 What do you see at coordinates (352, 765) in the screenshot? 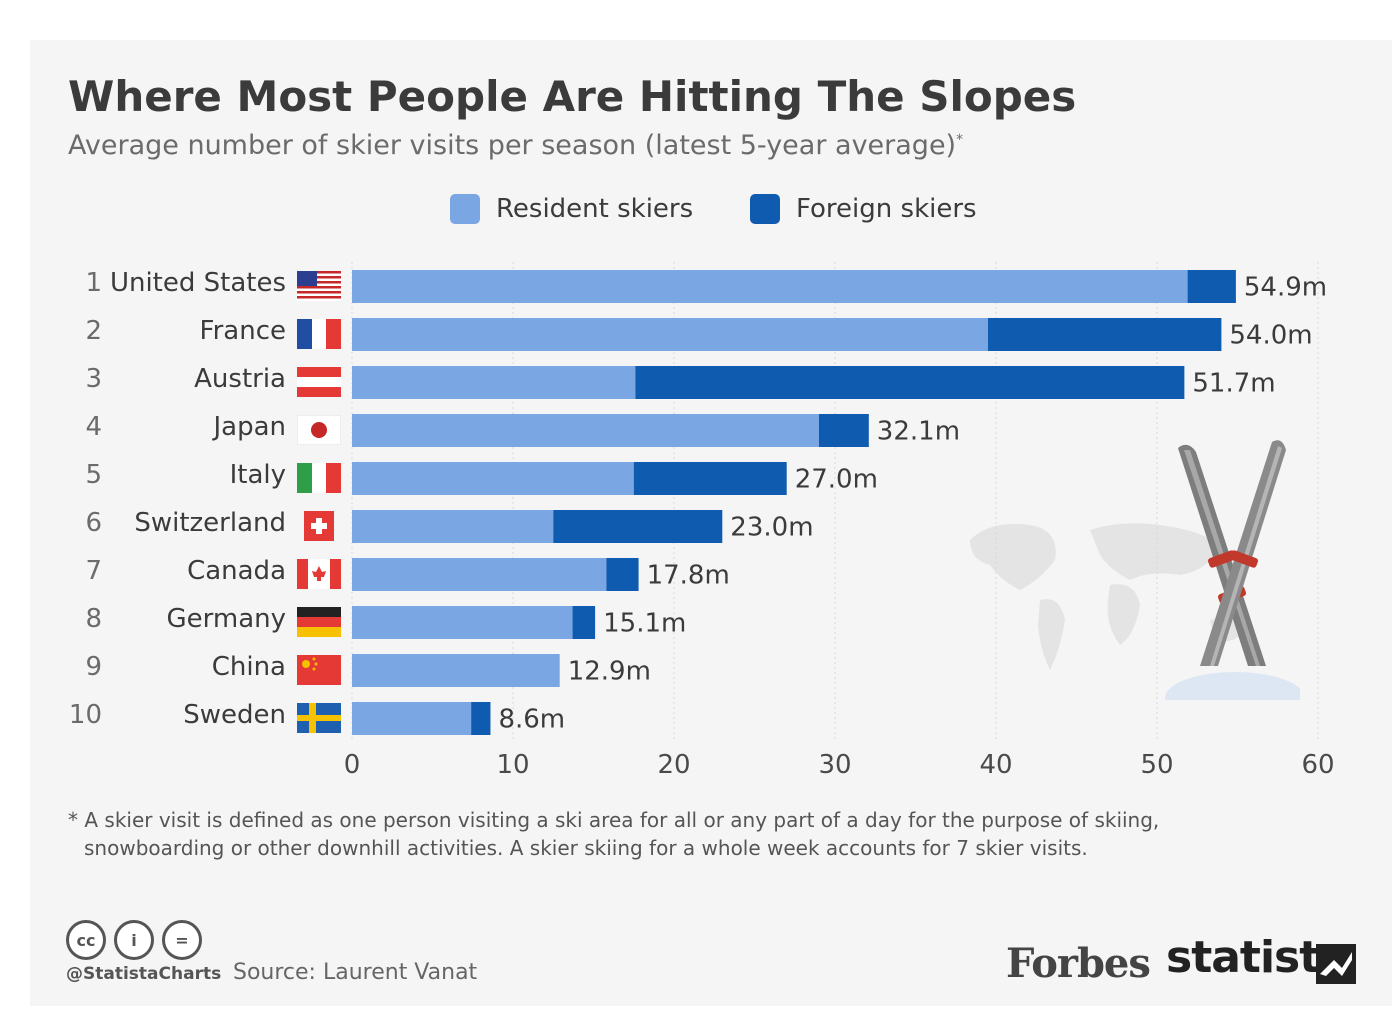
I see `x-tick-label: 0` at bounding box center [352, 765].